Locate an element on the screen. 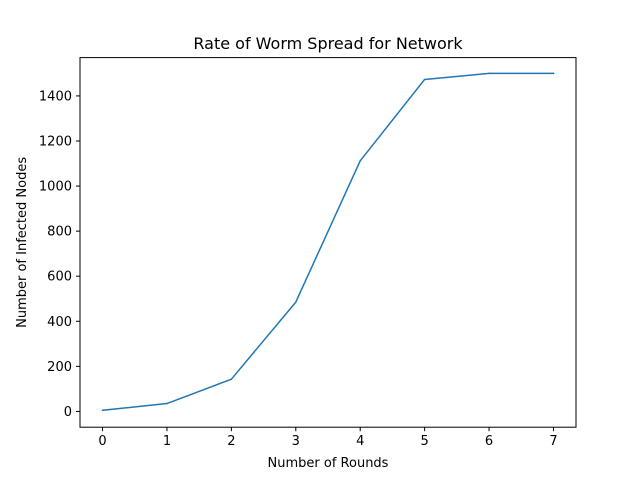 The image size is (640, 480). y-tick-label: 1400 is located at coordinates (55, 96).